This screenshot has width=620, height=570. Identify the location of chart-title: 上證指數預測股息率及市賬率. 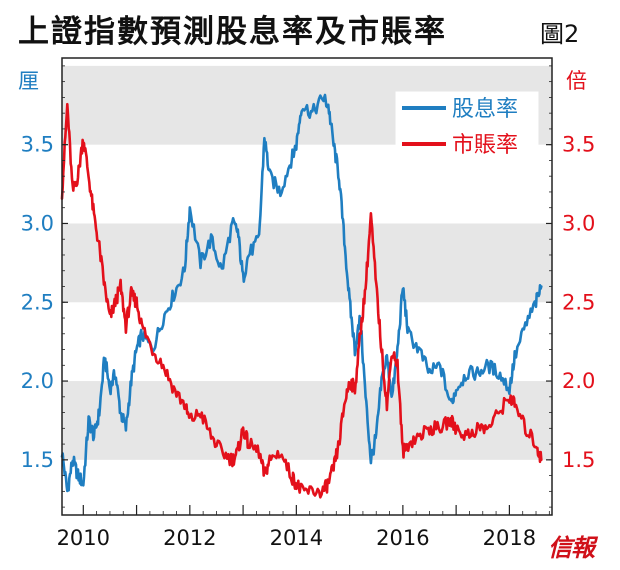
(232, 32).